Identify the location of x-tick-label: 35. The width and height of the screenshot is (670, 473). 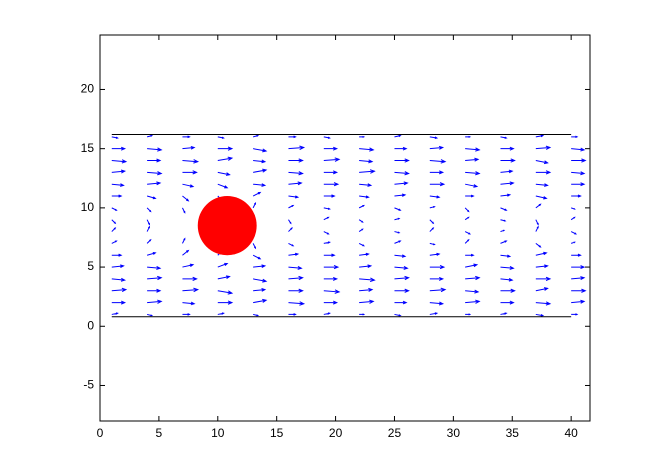
(513, 433).